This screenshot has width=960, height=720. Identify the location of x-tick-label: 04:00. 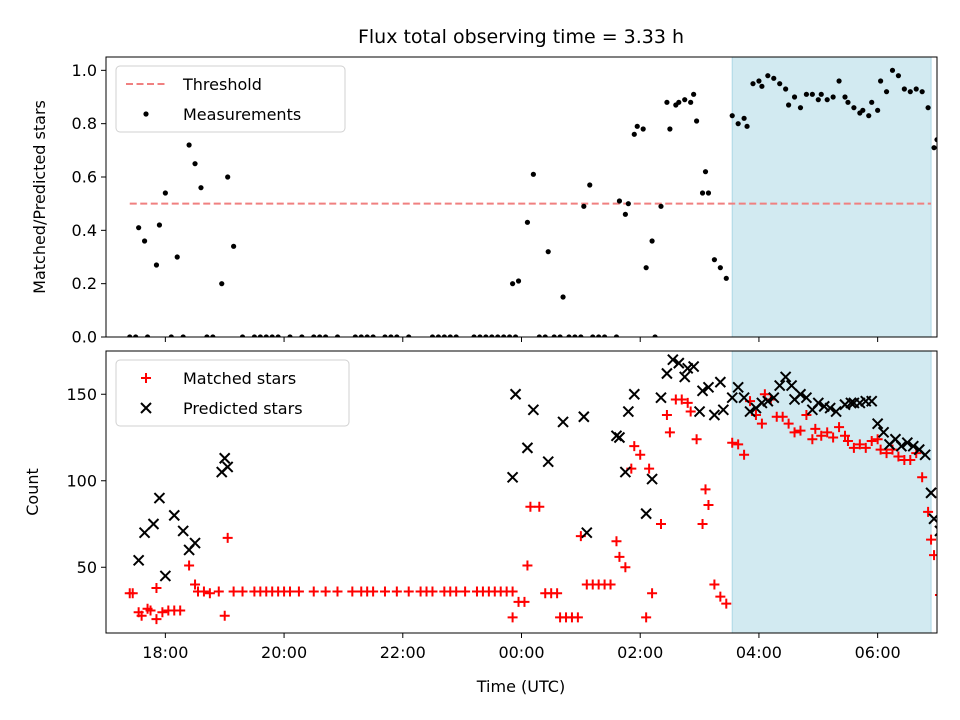
(759, 652).